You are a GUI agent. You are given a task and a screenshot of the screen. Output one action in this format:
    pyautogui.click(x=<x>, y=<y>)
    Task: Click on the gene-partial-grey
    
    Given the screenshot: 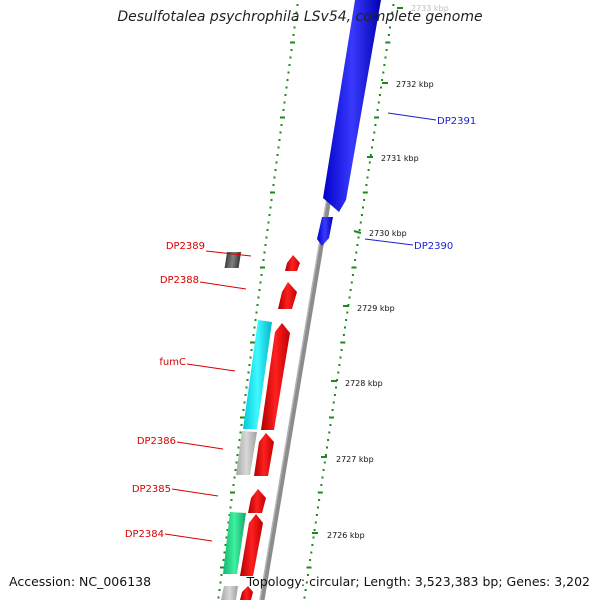 What is the action you would take?
    pyautogui.click(x=229, y=593)
    